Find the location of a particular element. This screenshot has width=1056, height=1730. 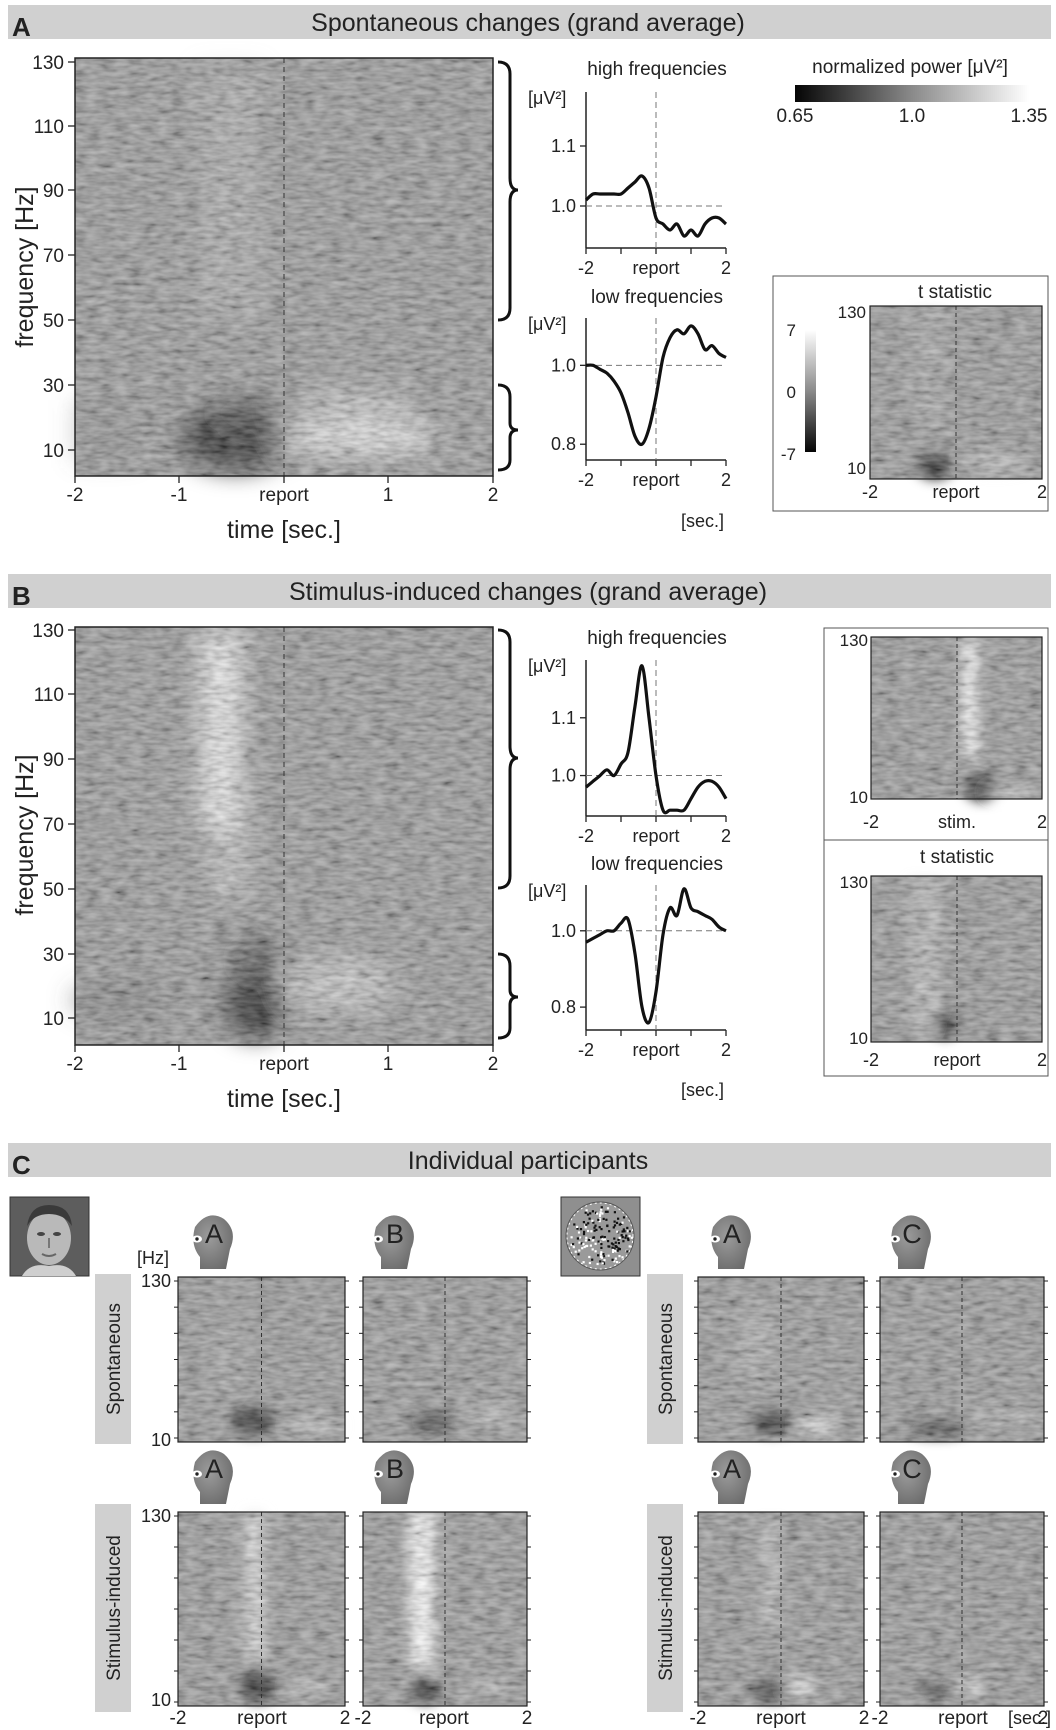

linechart-a-high-ytick-label: 1.1 is located at coordinates (563, 146).